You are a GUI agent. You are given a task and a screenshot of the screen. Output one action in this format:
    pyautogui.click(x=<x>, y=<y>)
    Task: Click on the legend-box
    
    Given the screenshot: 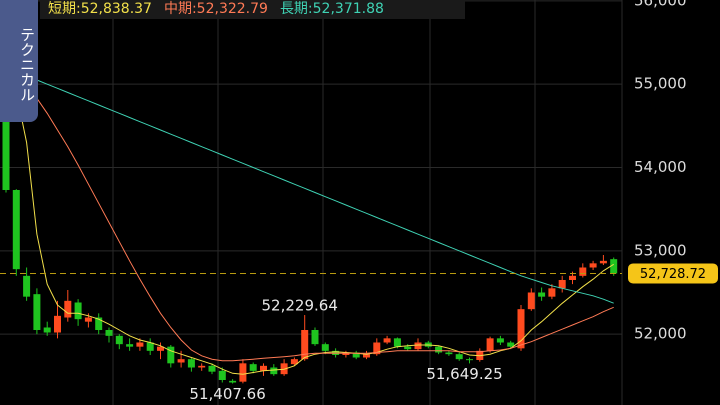 What is the action you would take?
    pyautogui.click(x=252, y=9)
    